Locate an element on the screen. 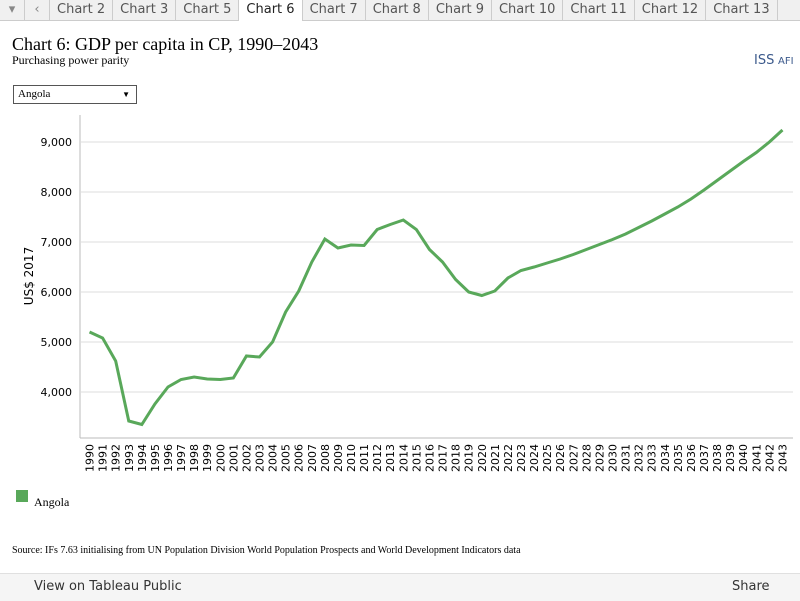 The width and height of the screenshot is (800, 601). x-tick-label: 2008 is located at coordinates (325, 458).